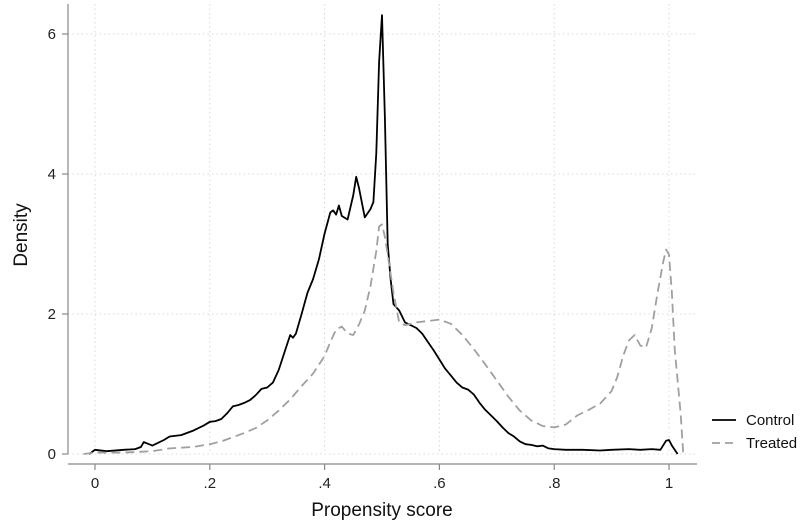 The width and height of the screenshot is (803, 522). I want to click on x-tick-label: .8, so click(554, 483).